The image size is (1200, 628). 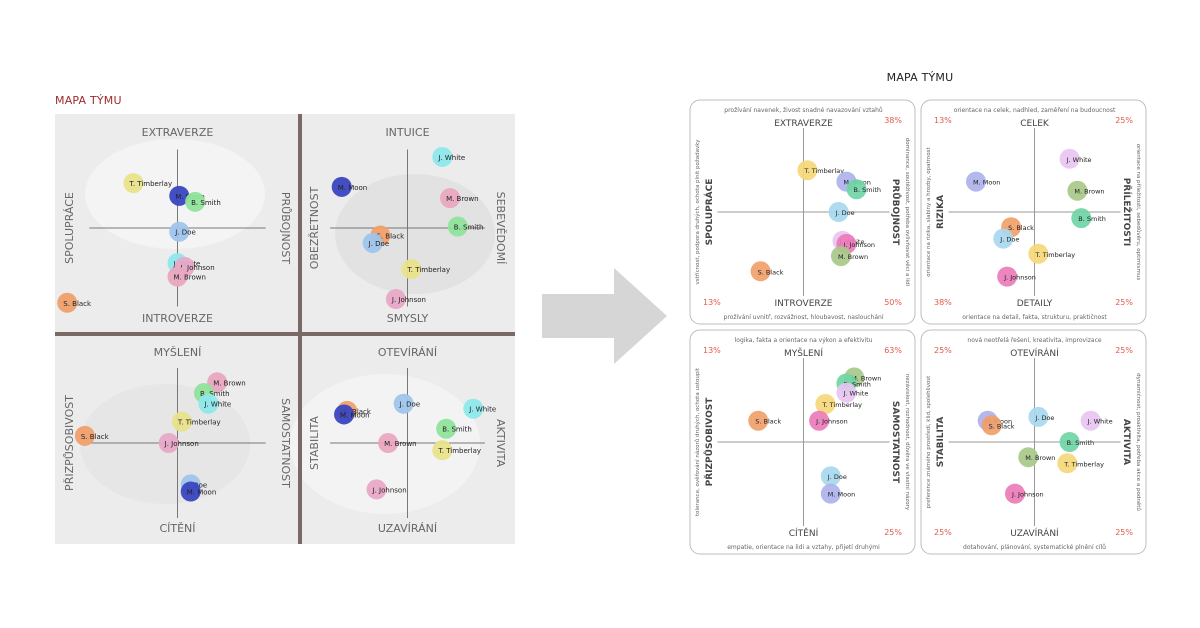 I want to click on axis-label-top: INTUICE, so click(x=407, y=132).